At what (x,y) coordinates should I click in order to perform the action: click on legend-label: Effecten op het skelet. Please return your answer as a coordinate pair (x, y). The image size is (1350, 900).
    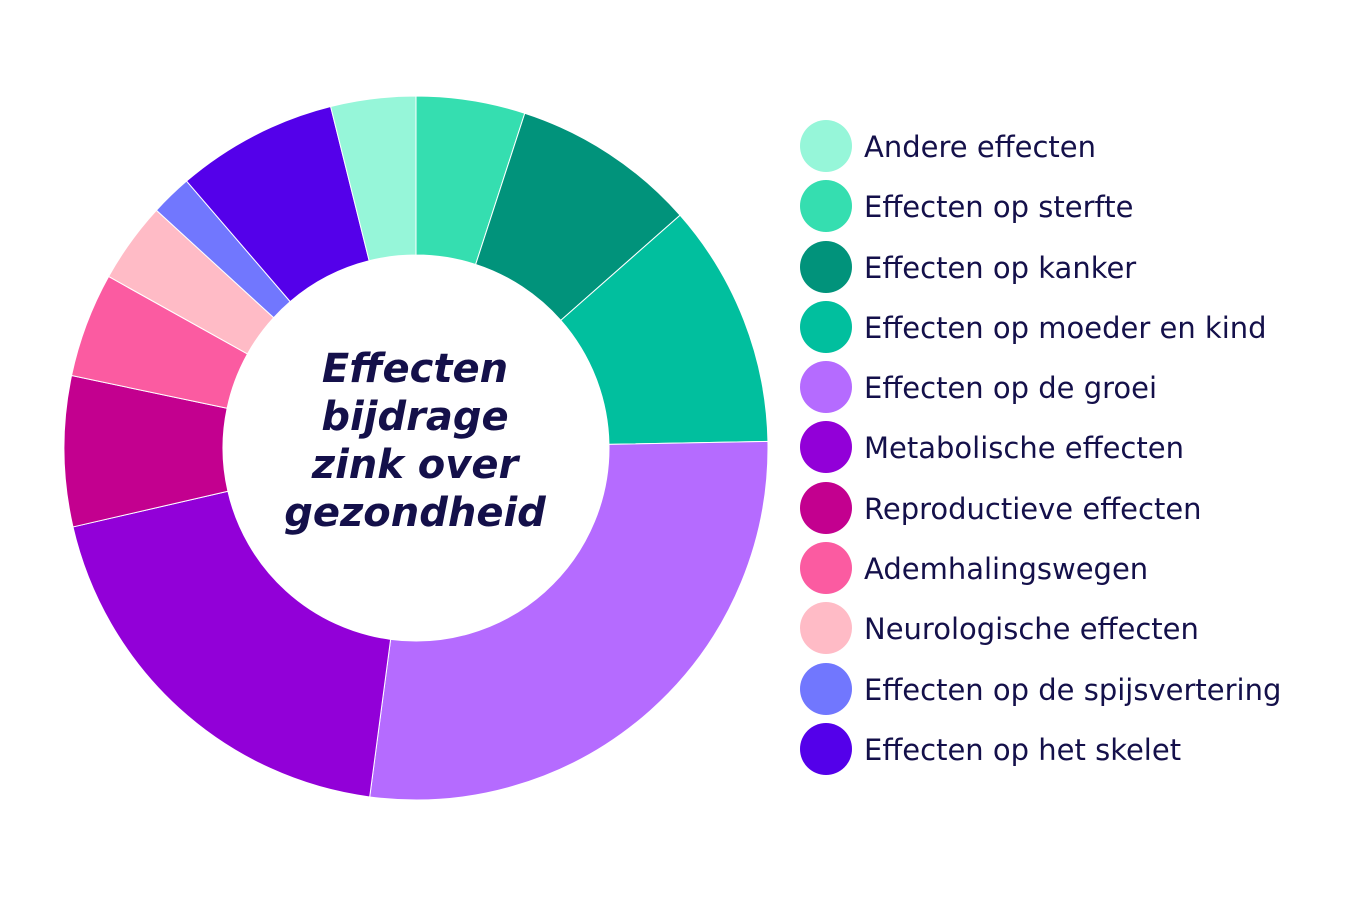
    Looking at the image, I should click on (1023, 749).